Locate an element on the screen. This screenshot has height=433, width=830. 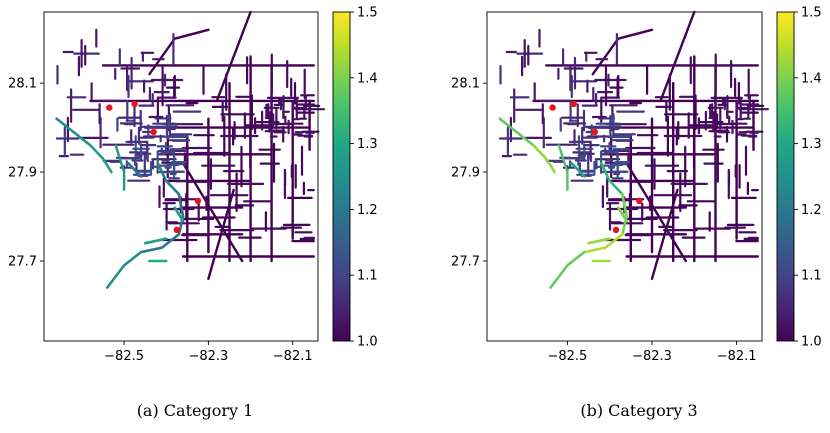
panel-caption: (a) Category 1 is located at coordinates (195, 410).